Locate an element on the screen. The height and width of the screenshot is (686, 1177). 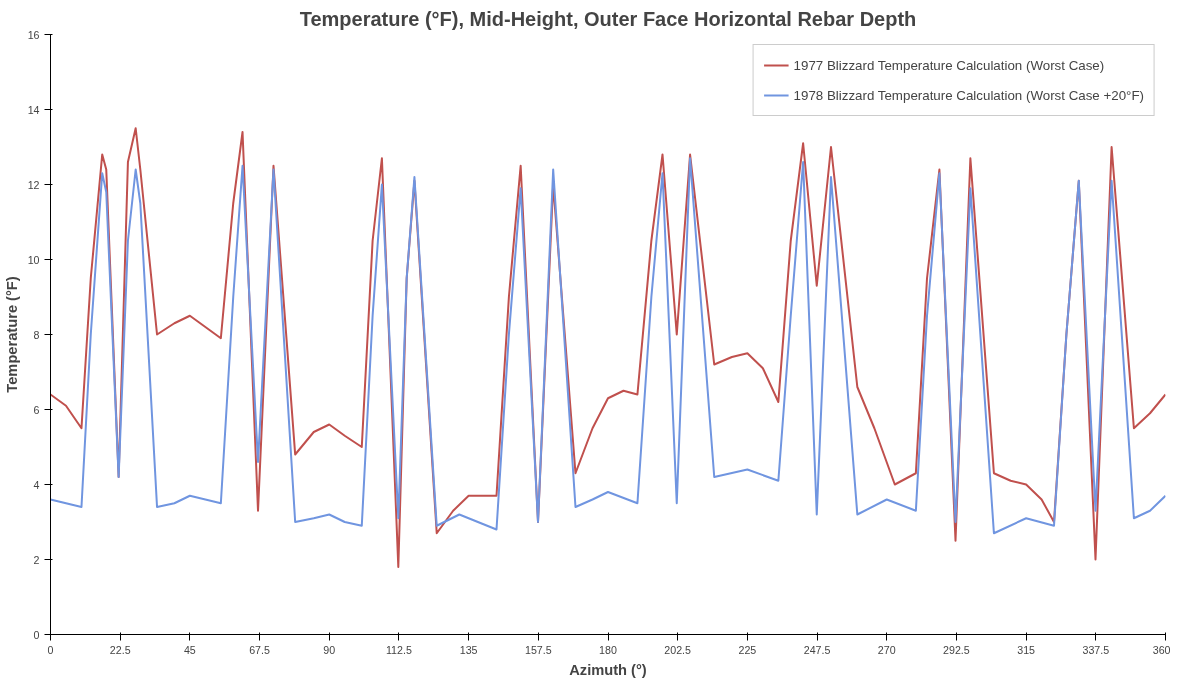
y-tick-label: 0 is located at coordinates (36, 634).